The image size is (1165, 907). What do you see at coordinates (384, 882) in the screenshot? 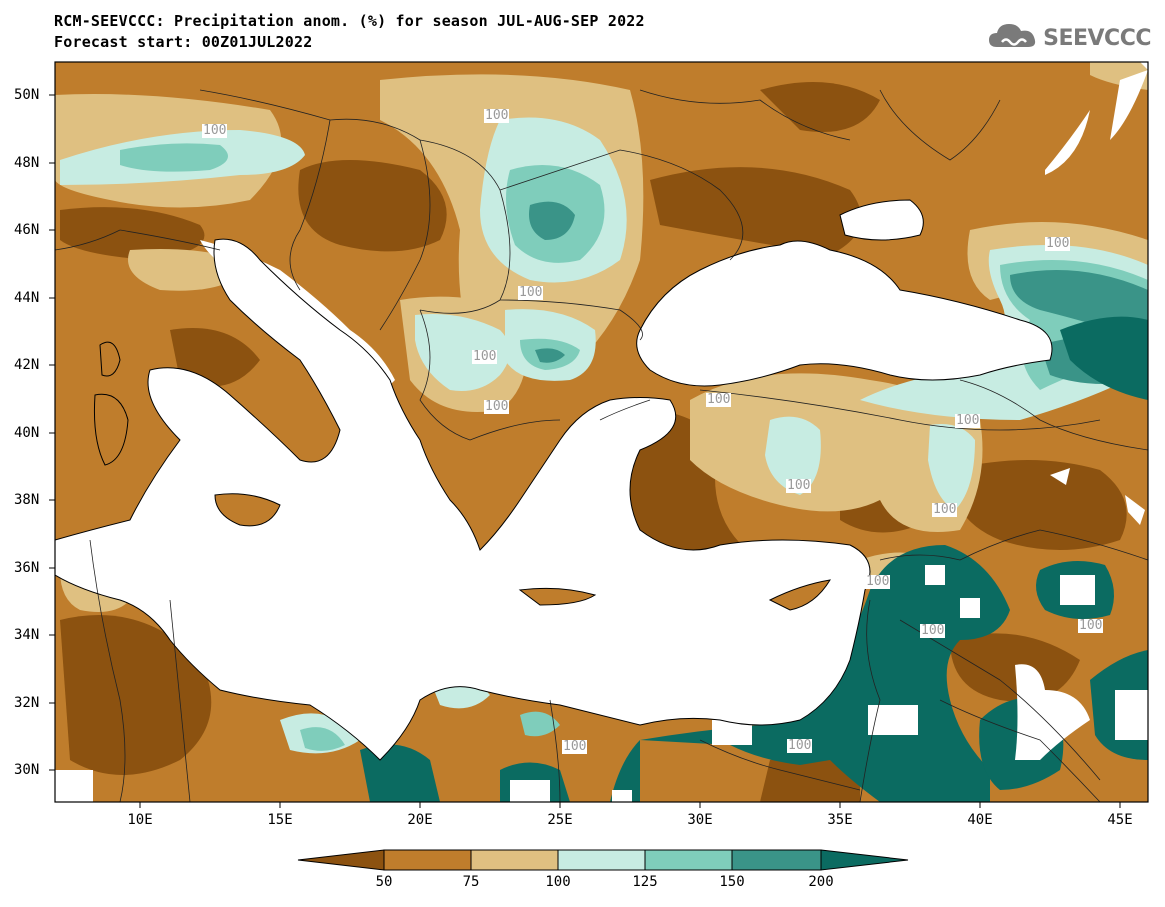
I see `colorbar-label: 50` at bounding box center [384, 882].